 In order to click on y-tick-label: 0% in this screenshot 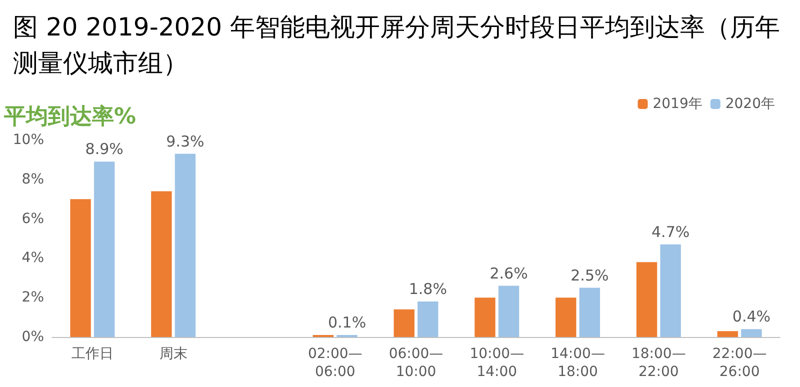, I will do `click(33, 337)`.